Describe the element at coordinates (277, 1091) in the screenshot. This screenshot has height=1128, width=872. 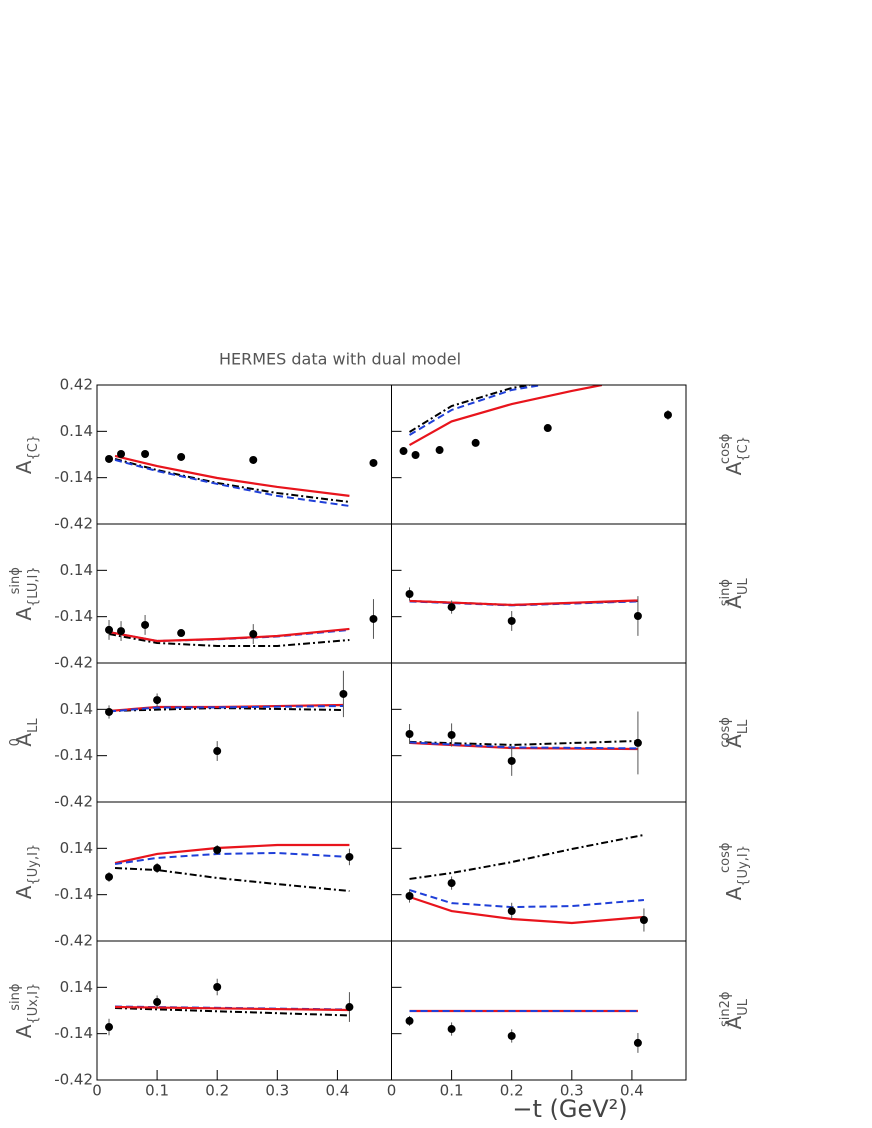
I see `x-tick-label: 0.3` at that location.